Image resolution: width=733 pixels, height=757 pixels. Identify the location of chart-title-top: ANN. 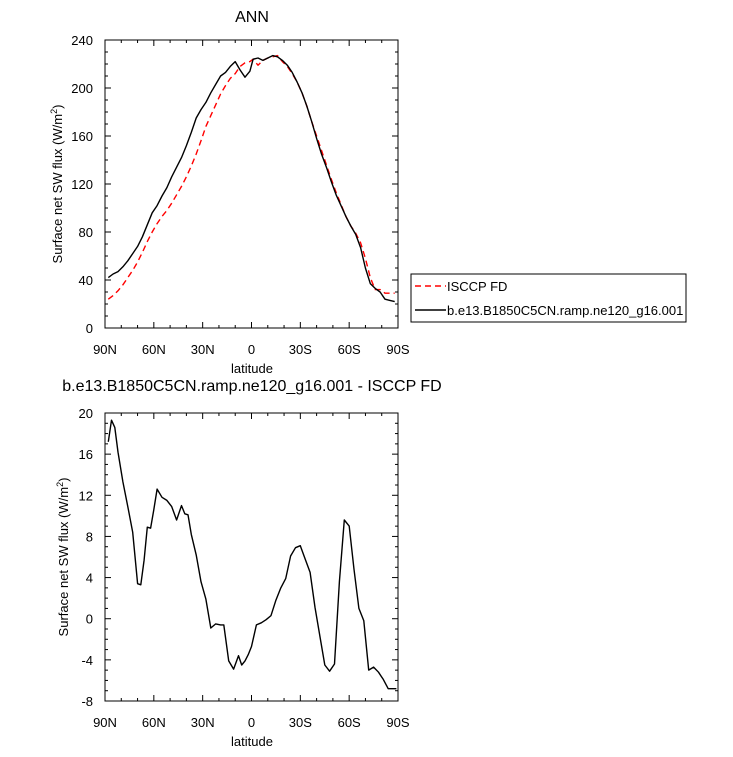
(252, 17).